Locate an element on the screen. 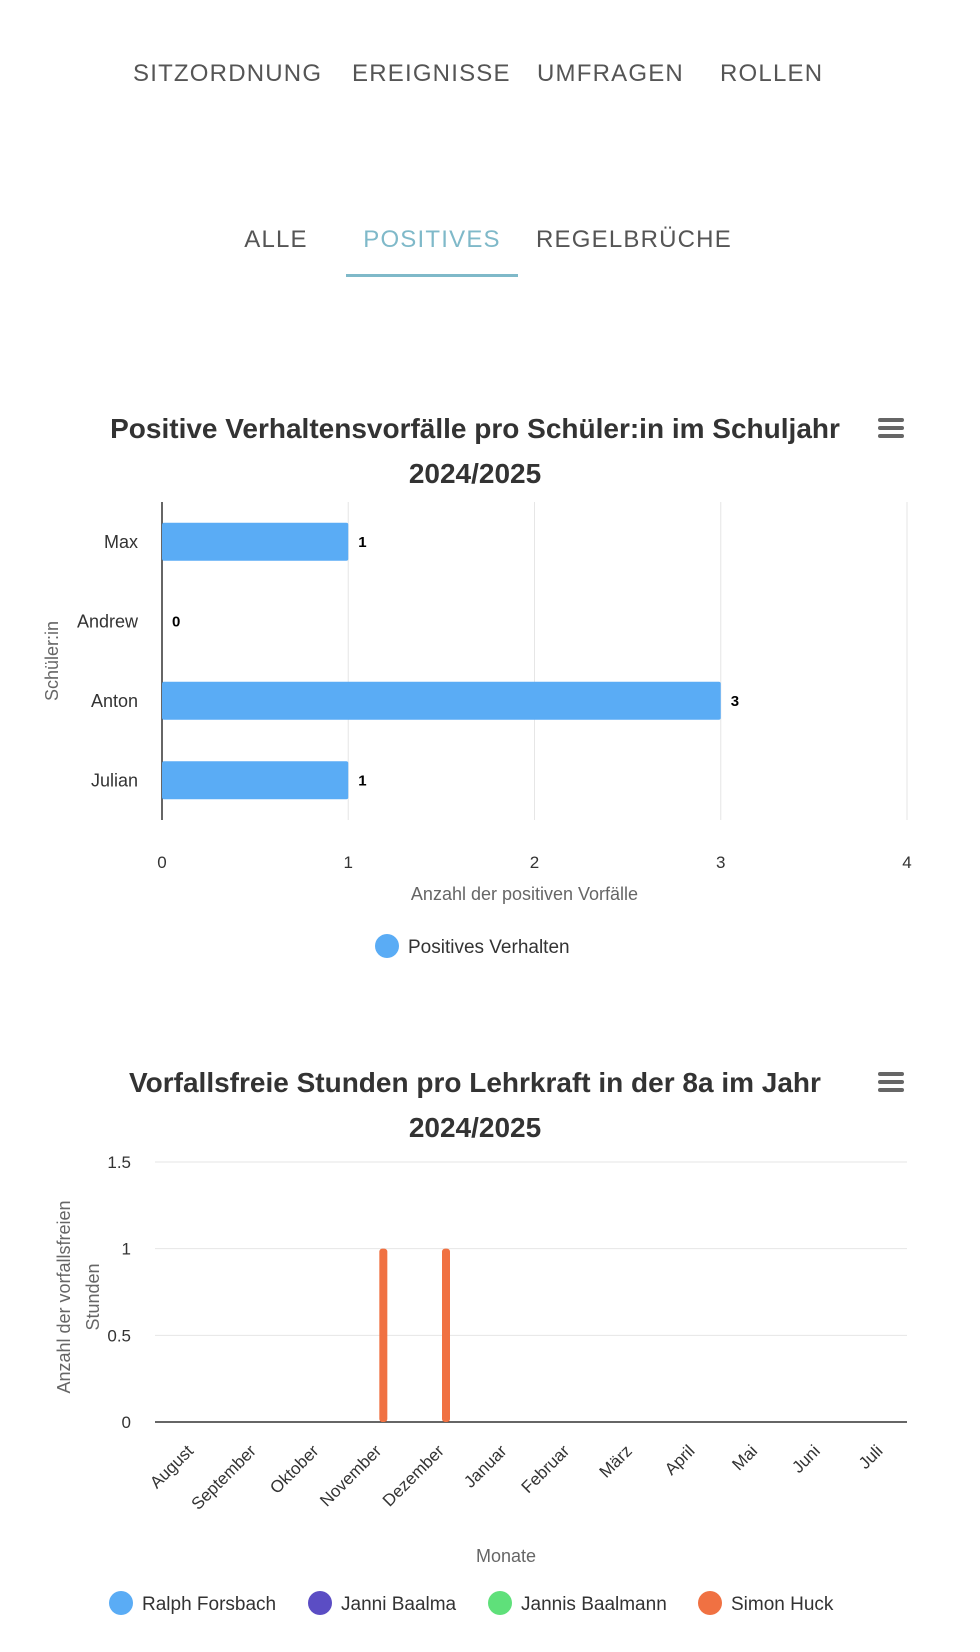 This screenshot has width=980, height=1652. chart1-x-tick-label: 3 is located at coordinates (720, 862).